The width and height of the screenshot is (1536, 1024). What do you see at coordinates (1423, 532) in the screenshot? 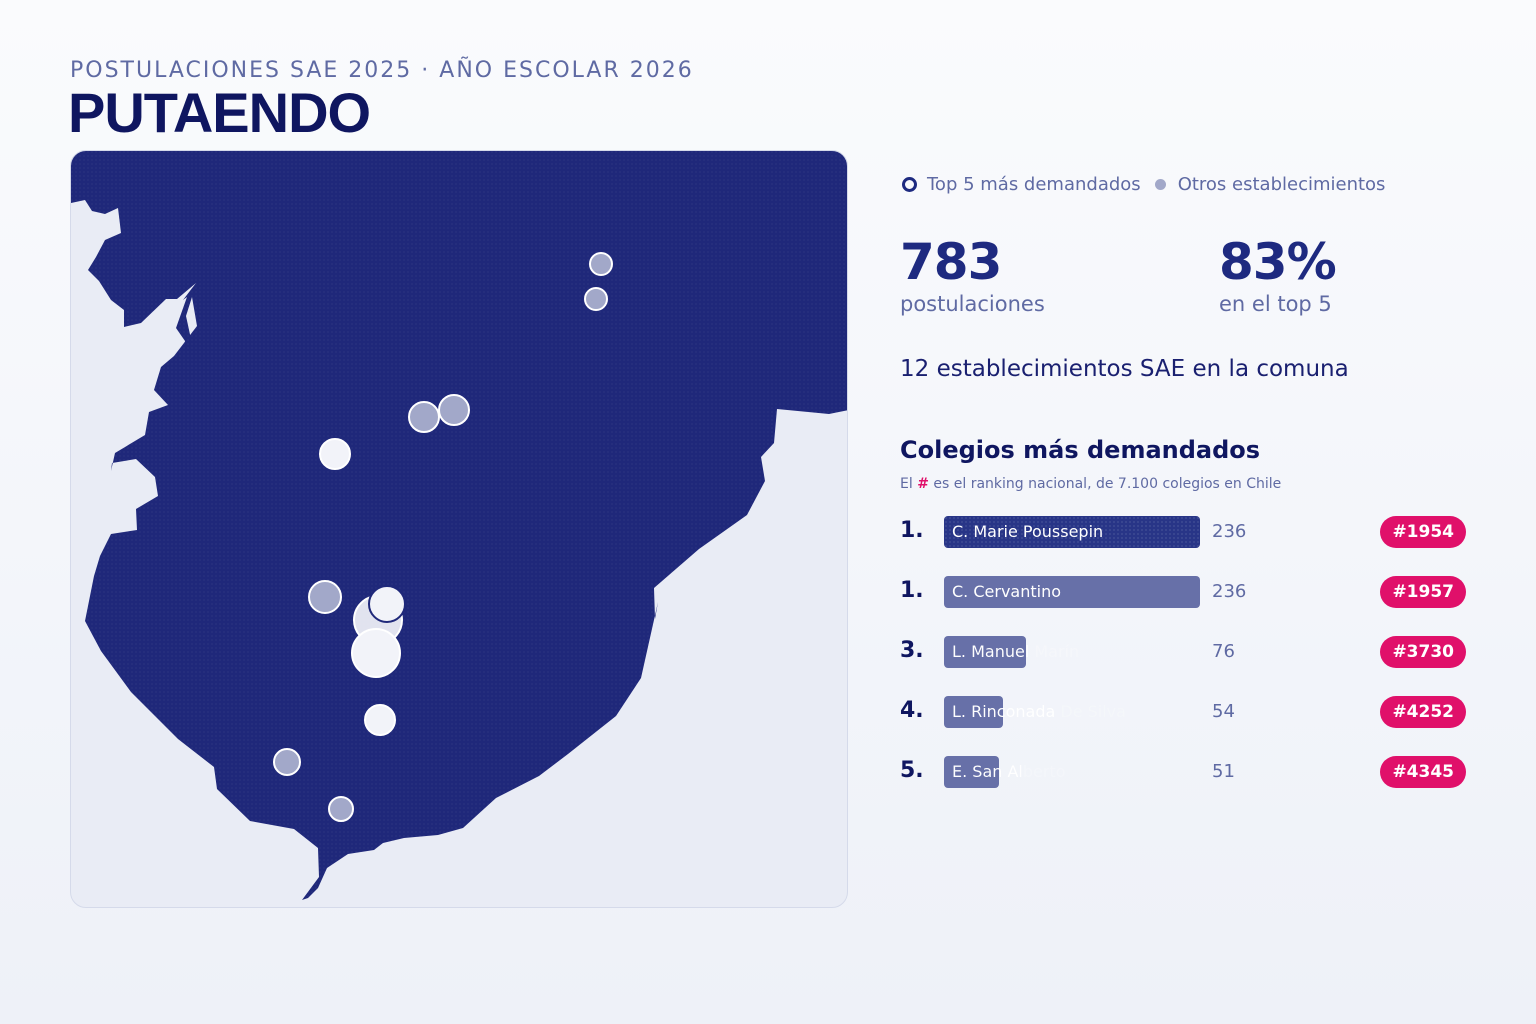
I see `national-rank-badge: #1954` at bounding box center [1423, 532].